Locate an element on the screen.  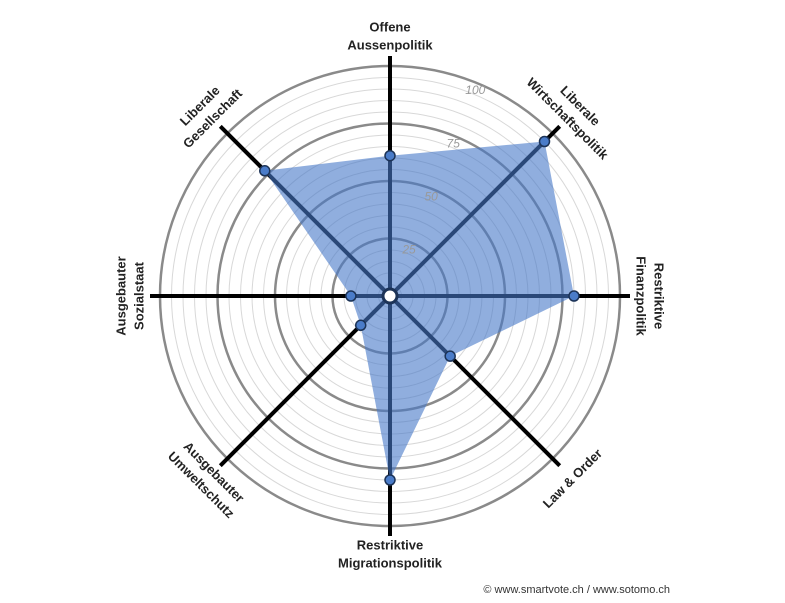
category-label-line: Sozialstaat is located at coordinates (138, 295).